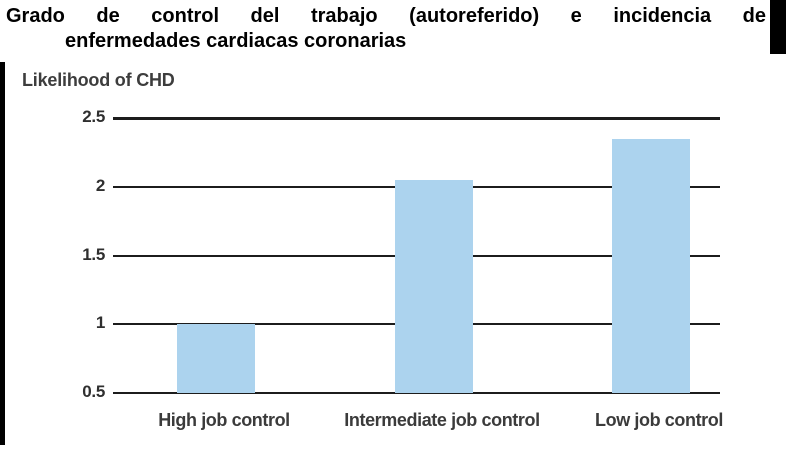 Image resolution: width=786 pixels, height=463 pixels. I want to click on x-axis-label: Intermediate job control, so click(442, 420).